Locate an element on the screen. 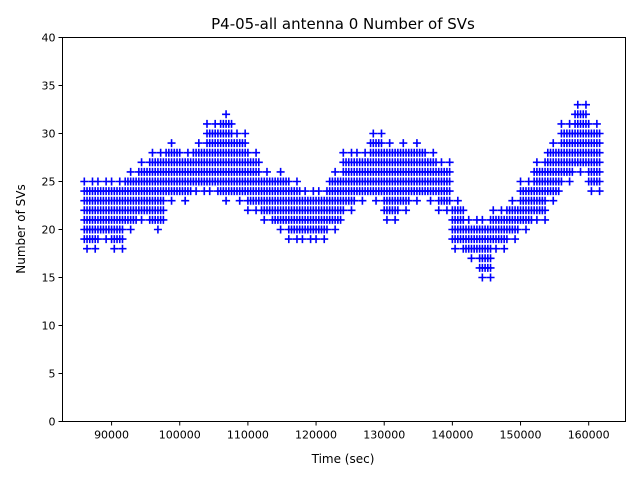 The height and width of the screenshot is (484, 640). x-tick-label: 110000 is located at coordinates (248, 435).